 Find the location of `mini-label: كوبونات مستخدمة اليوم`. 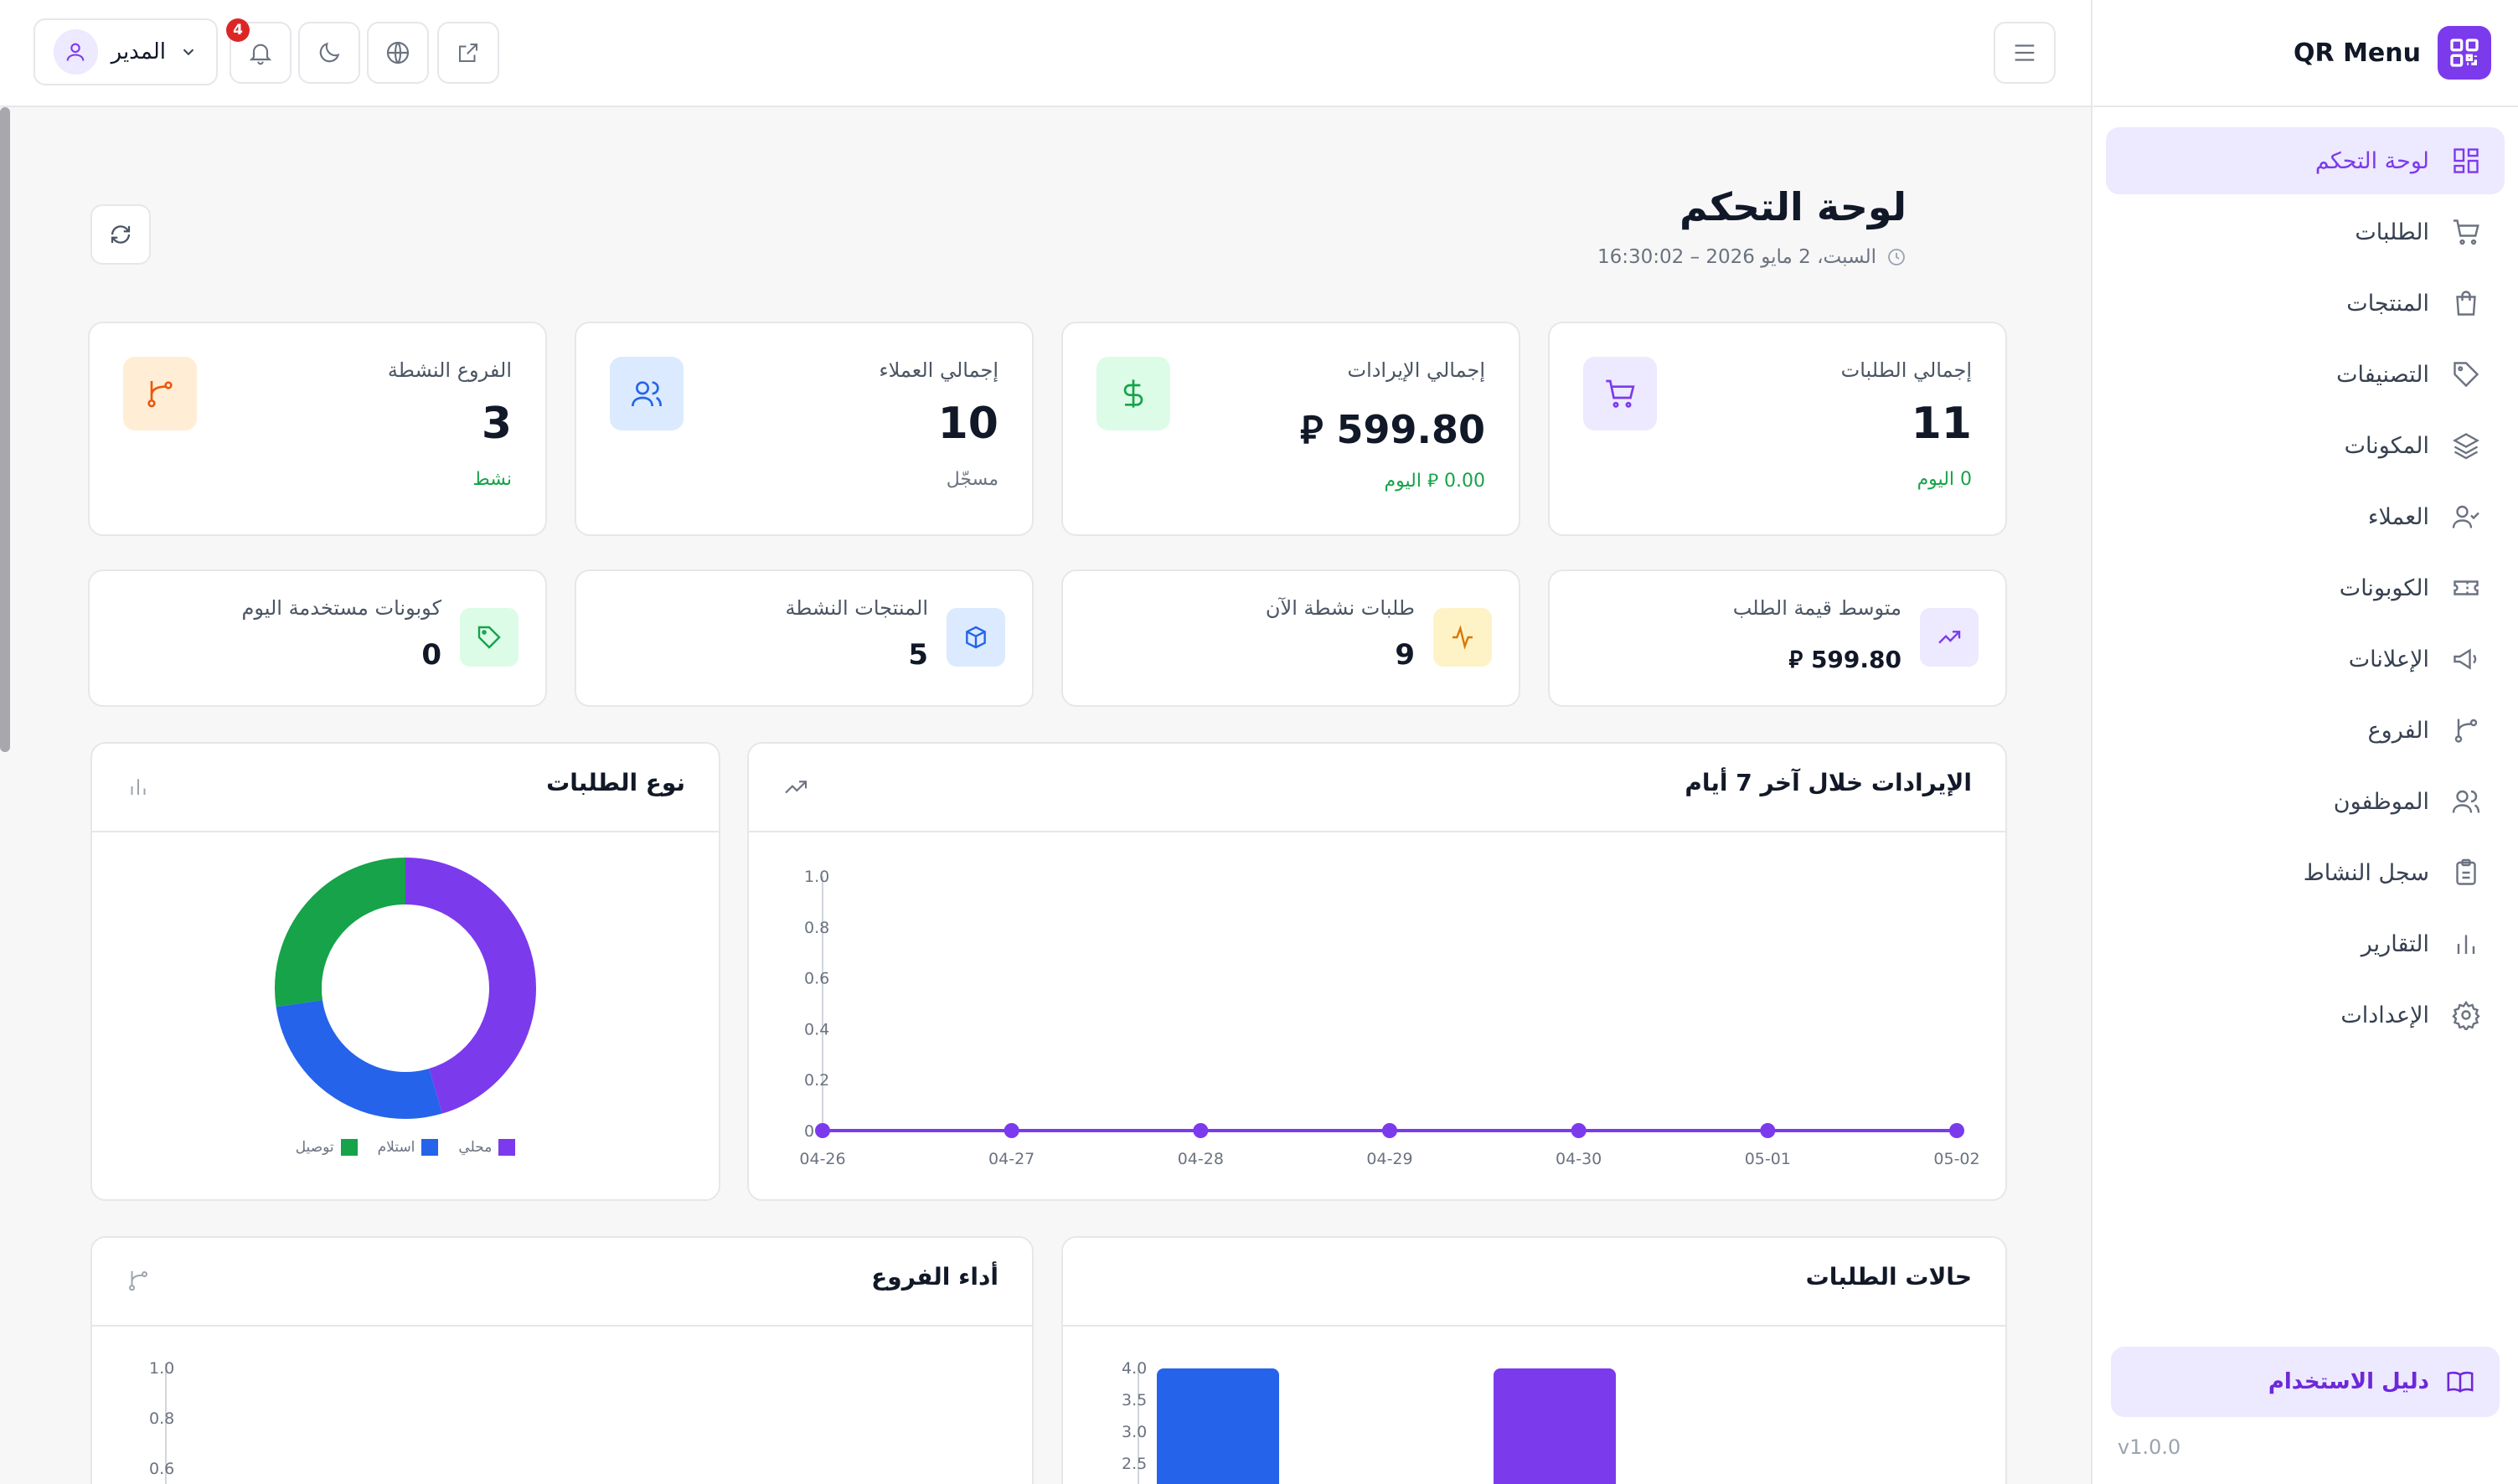

mini-label: كوبونات مستخدمة اليوم is located at coordinates (341, 608).